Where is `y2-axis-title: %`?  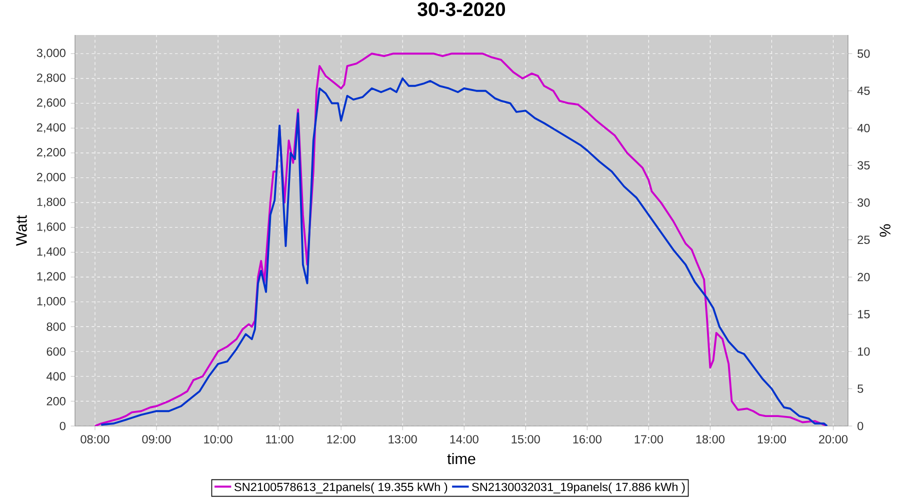
y2-axis-title: % is located at coordinates (885, 230).